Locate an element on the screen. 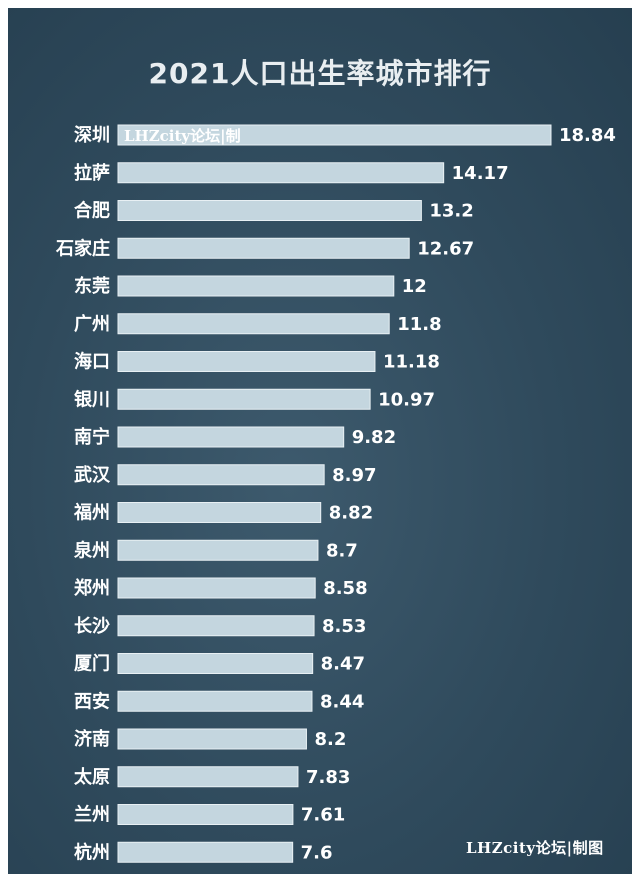 The height and width of the screenshot is (880, 640). value-label: 8.53 is located at coordinates (344, 626).